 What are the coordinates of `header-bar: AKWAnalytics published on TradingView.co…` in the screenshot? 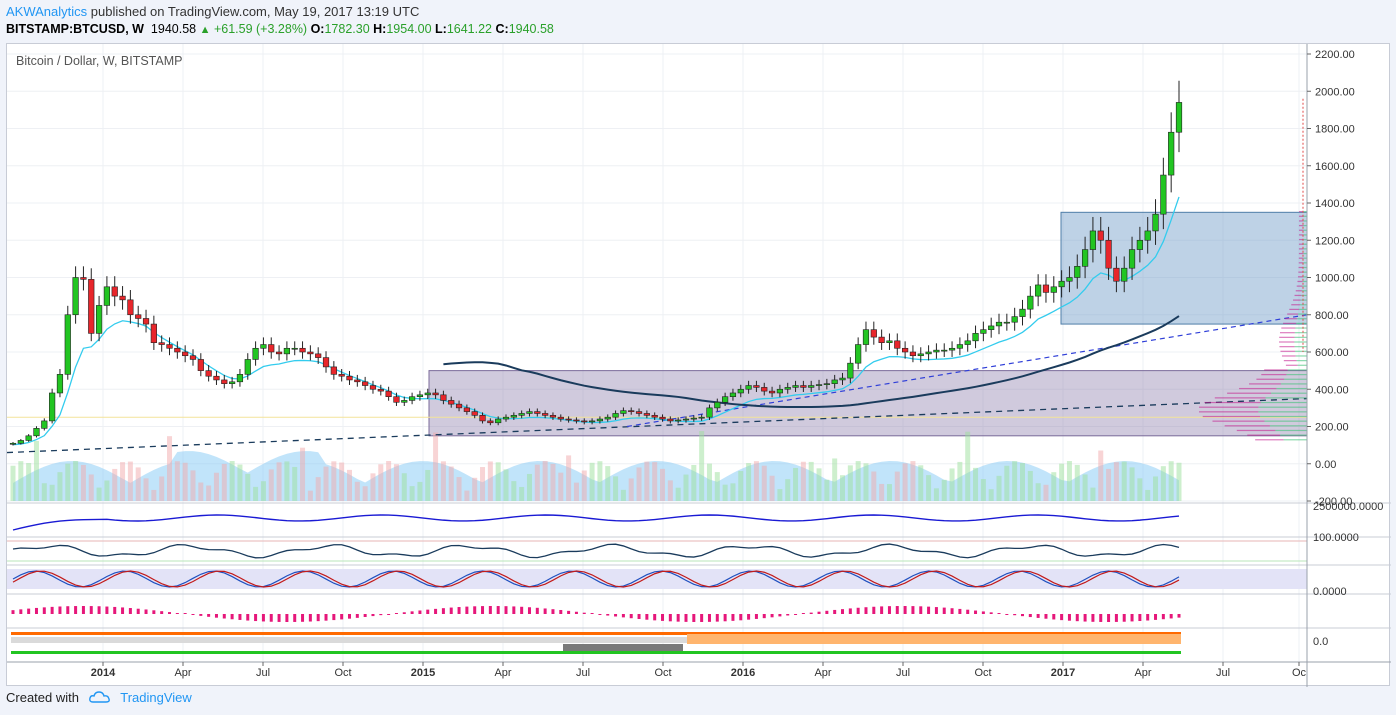 It's located at (698, 21).